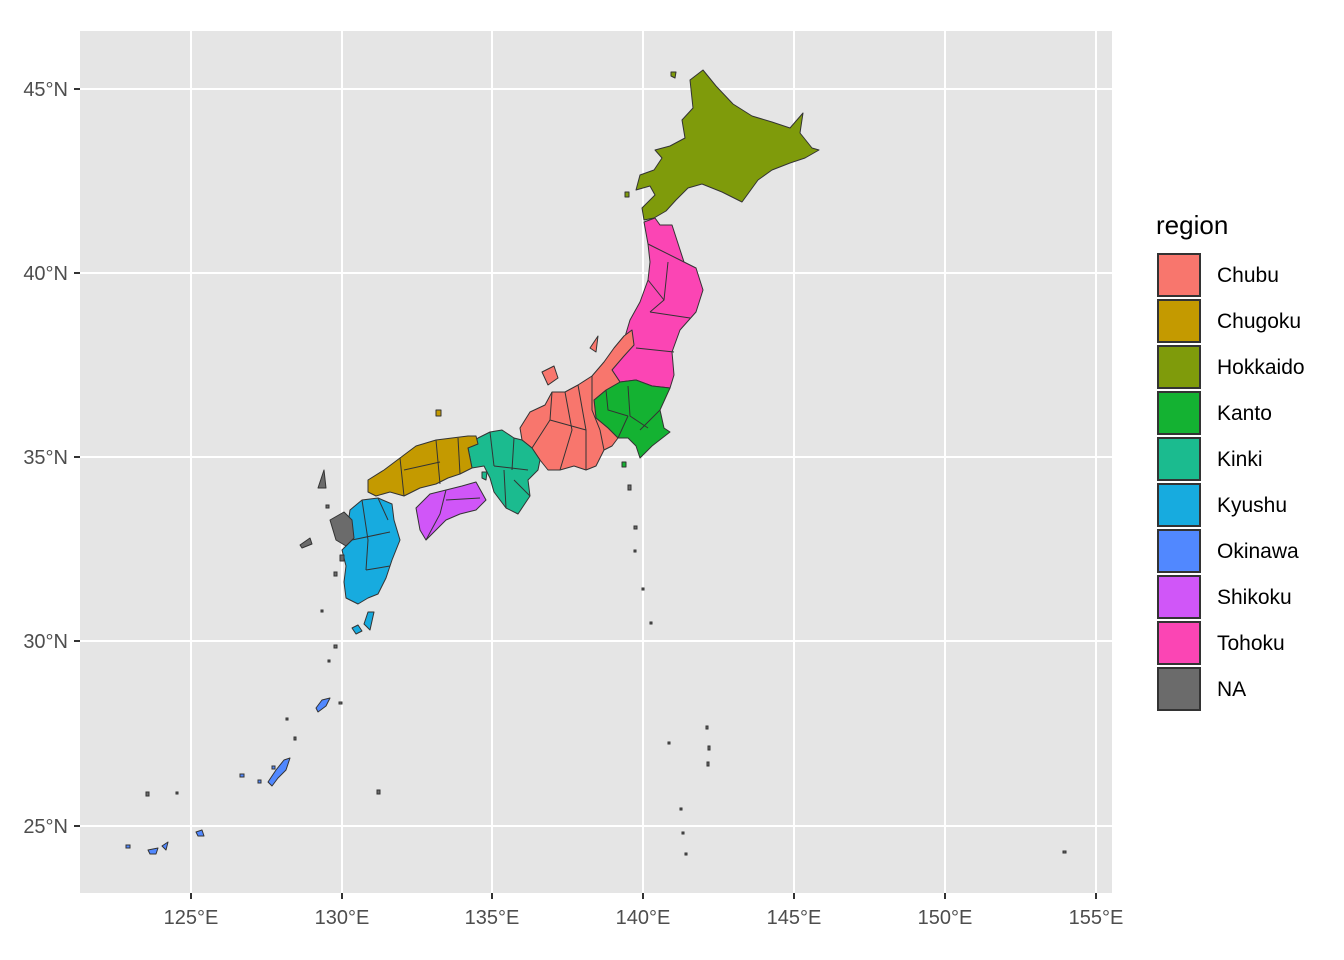 The width and height of the screenshot is (1344, 960). I want to click on legend-key-chugoku, so click(1179, 321).